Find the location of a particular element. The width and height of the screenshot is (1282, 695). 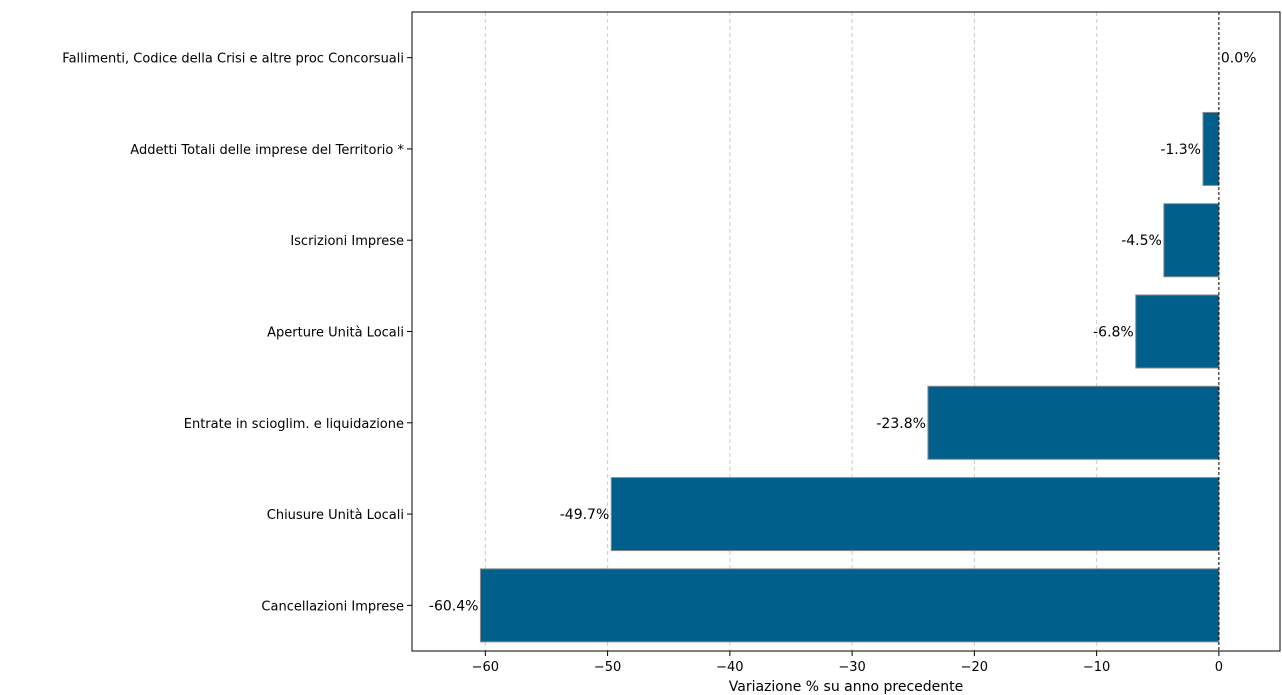

x-tick-label: −10 is located at coordinates (1096, 667).